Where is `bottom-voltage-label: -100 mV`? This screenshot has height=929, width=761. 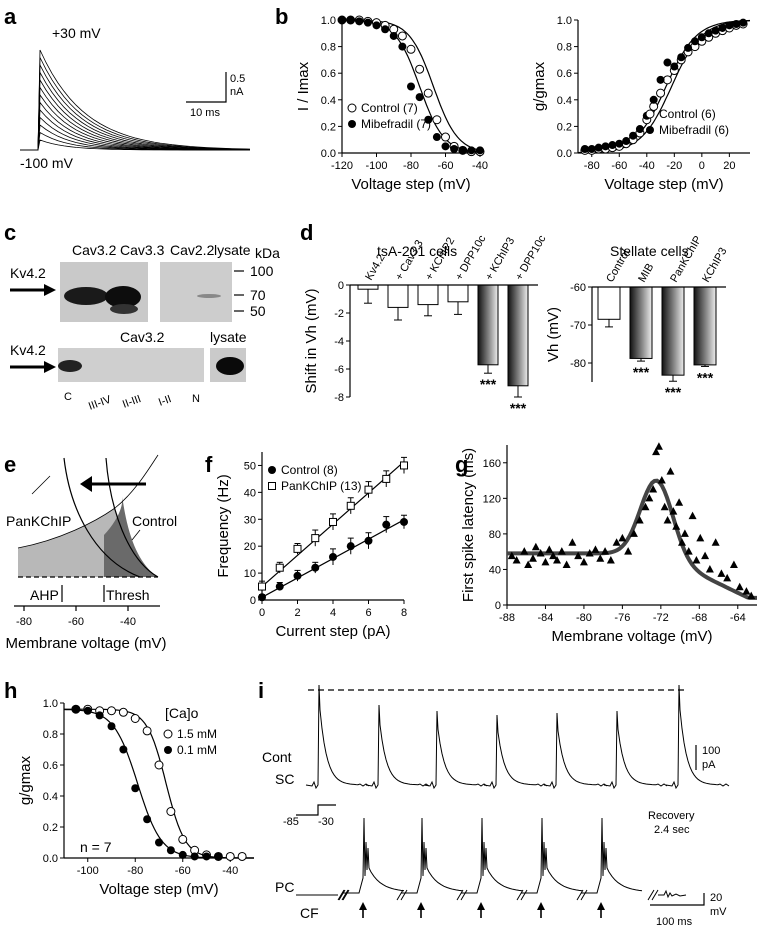 bottom-voltage-label: -100 mV is located at coordinates (47, 163).